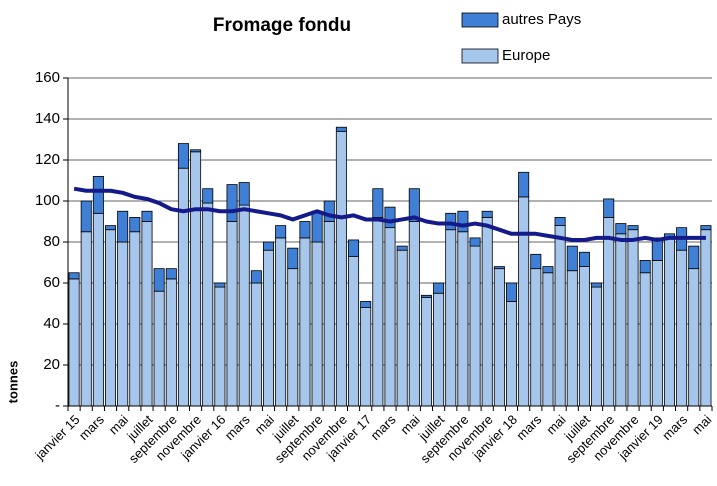 Image resolution: width=717 pixels, height=486 pixels. What do you see at coordinates (56, 437) in the screenshot?
I see `x-tick-label: janvier 15` at bounding box center [56, 437].